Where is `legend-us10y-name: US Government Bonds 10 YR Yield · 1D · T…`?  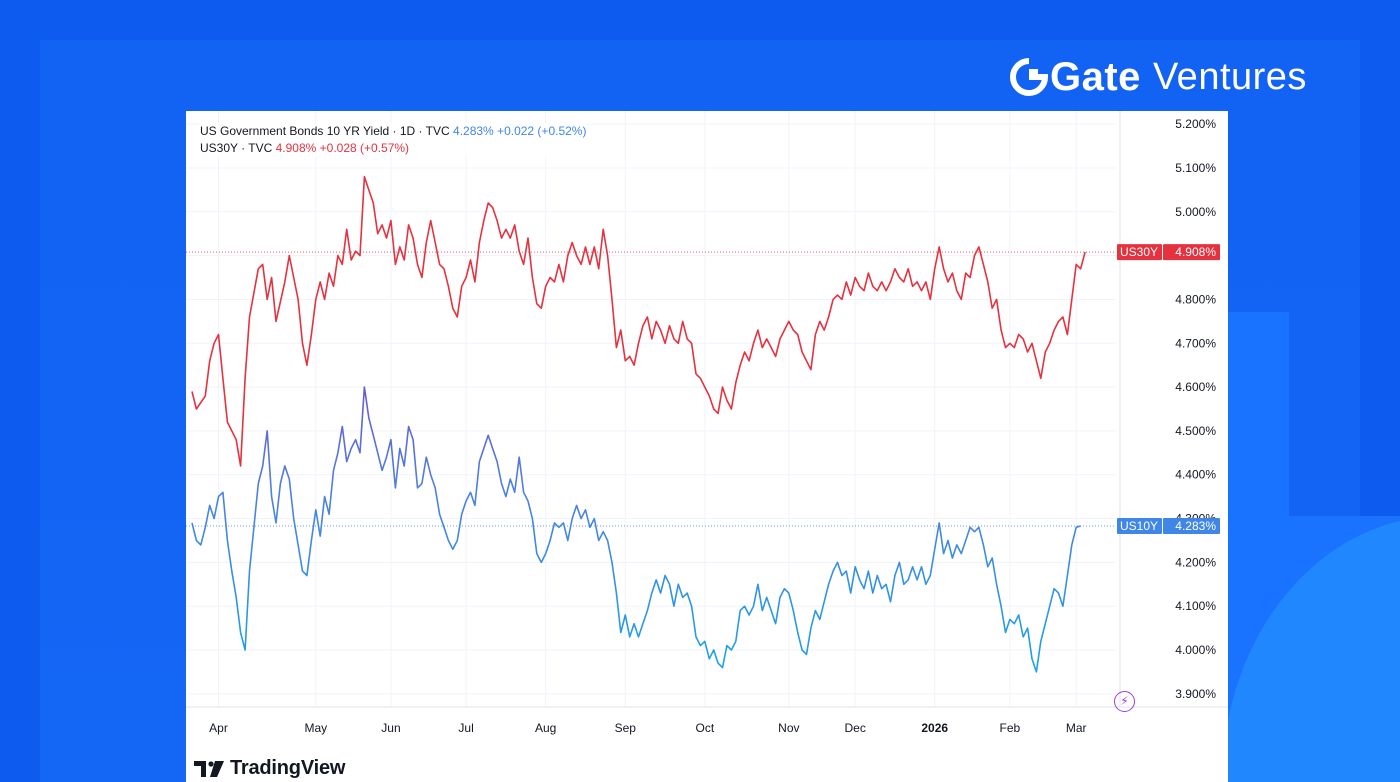 legend-us10y-name: US Government Bonds 10 YR Yield · 1D · T… is located at coordinates (325, 131).